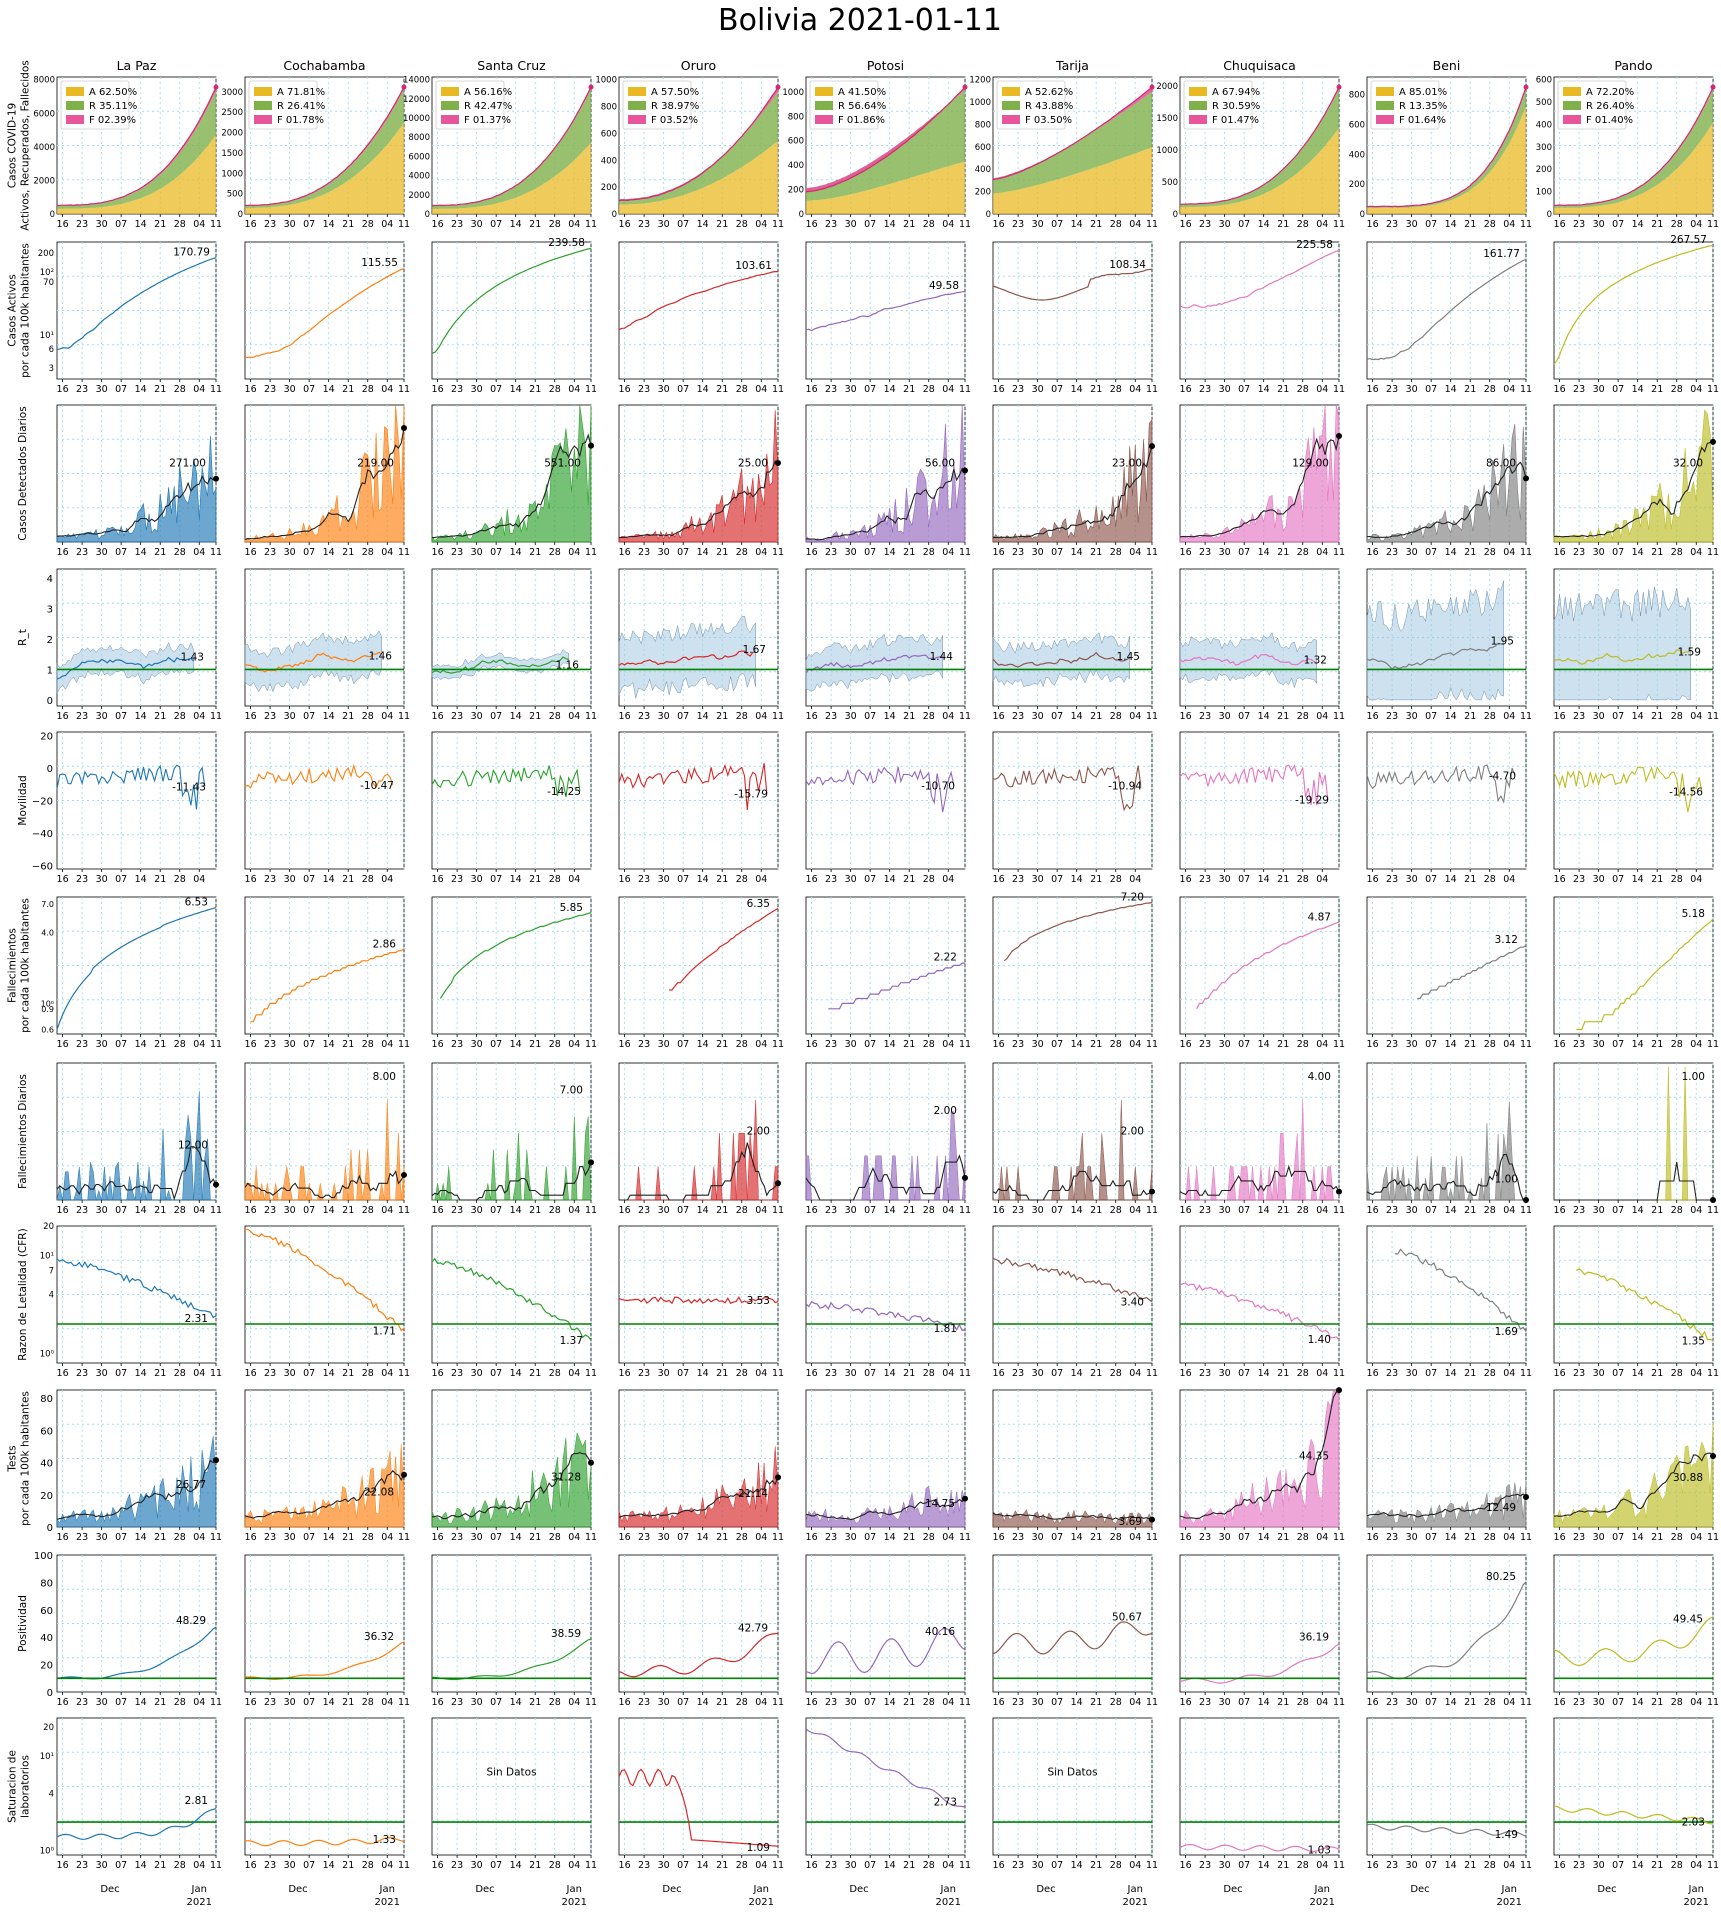 This screenshot has width=1721, height=1913. I want to click on y-tick-label: 600, so click(796, 142).